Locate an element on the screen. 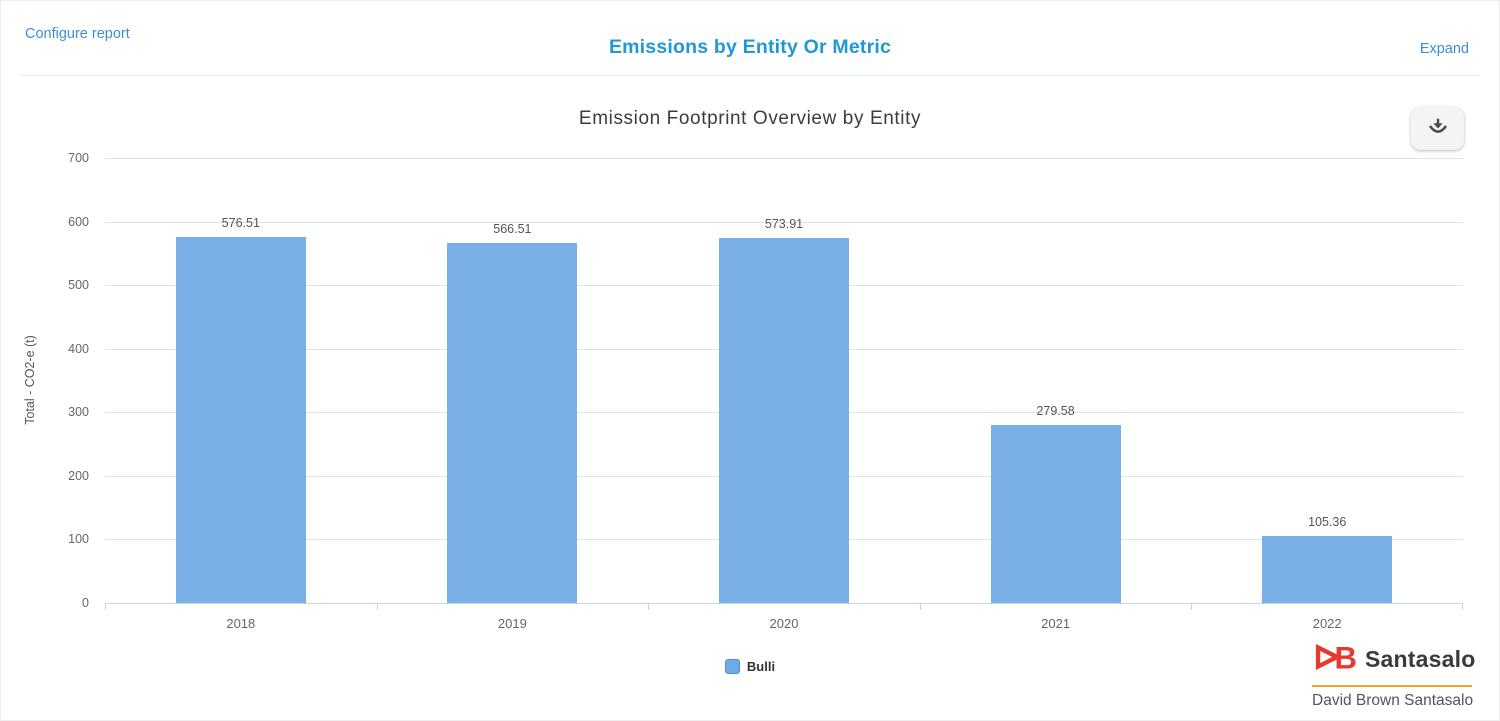  header-divider is located at coordinates (750, 75).